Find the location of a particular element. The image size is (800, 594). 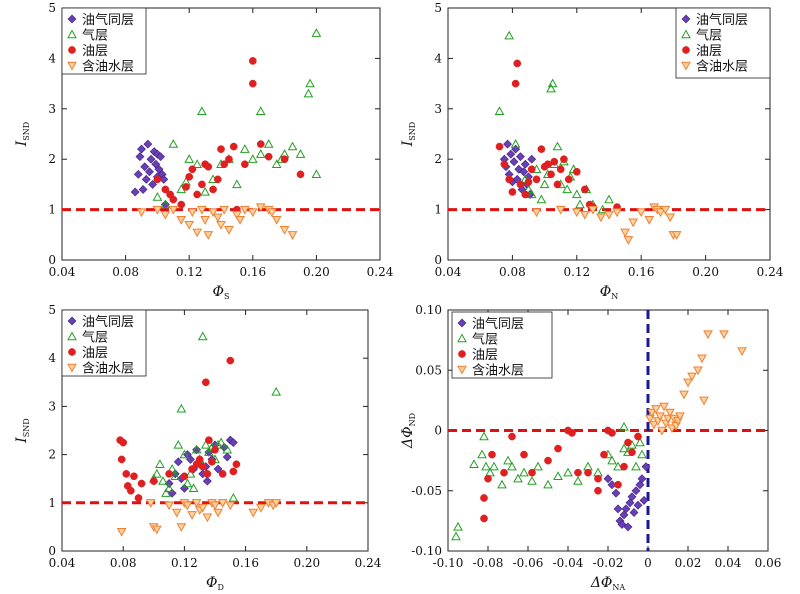

y-tick-label: 1 is located at coordinates (52, 210).